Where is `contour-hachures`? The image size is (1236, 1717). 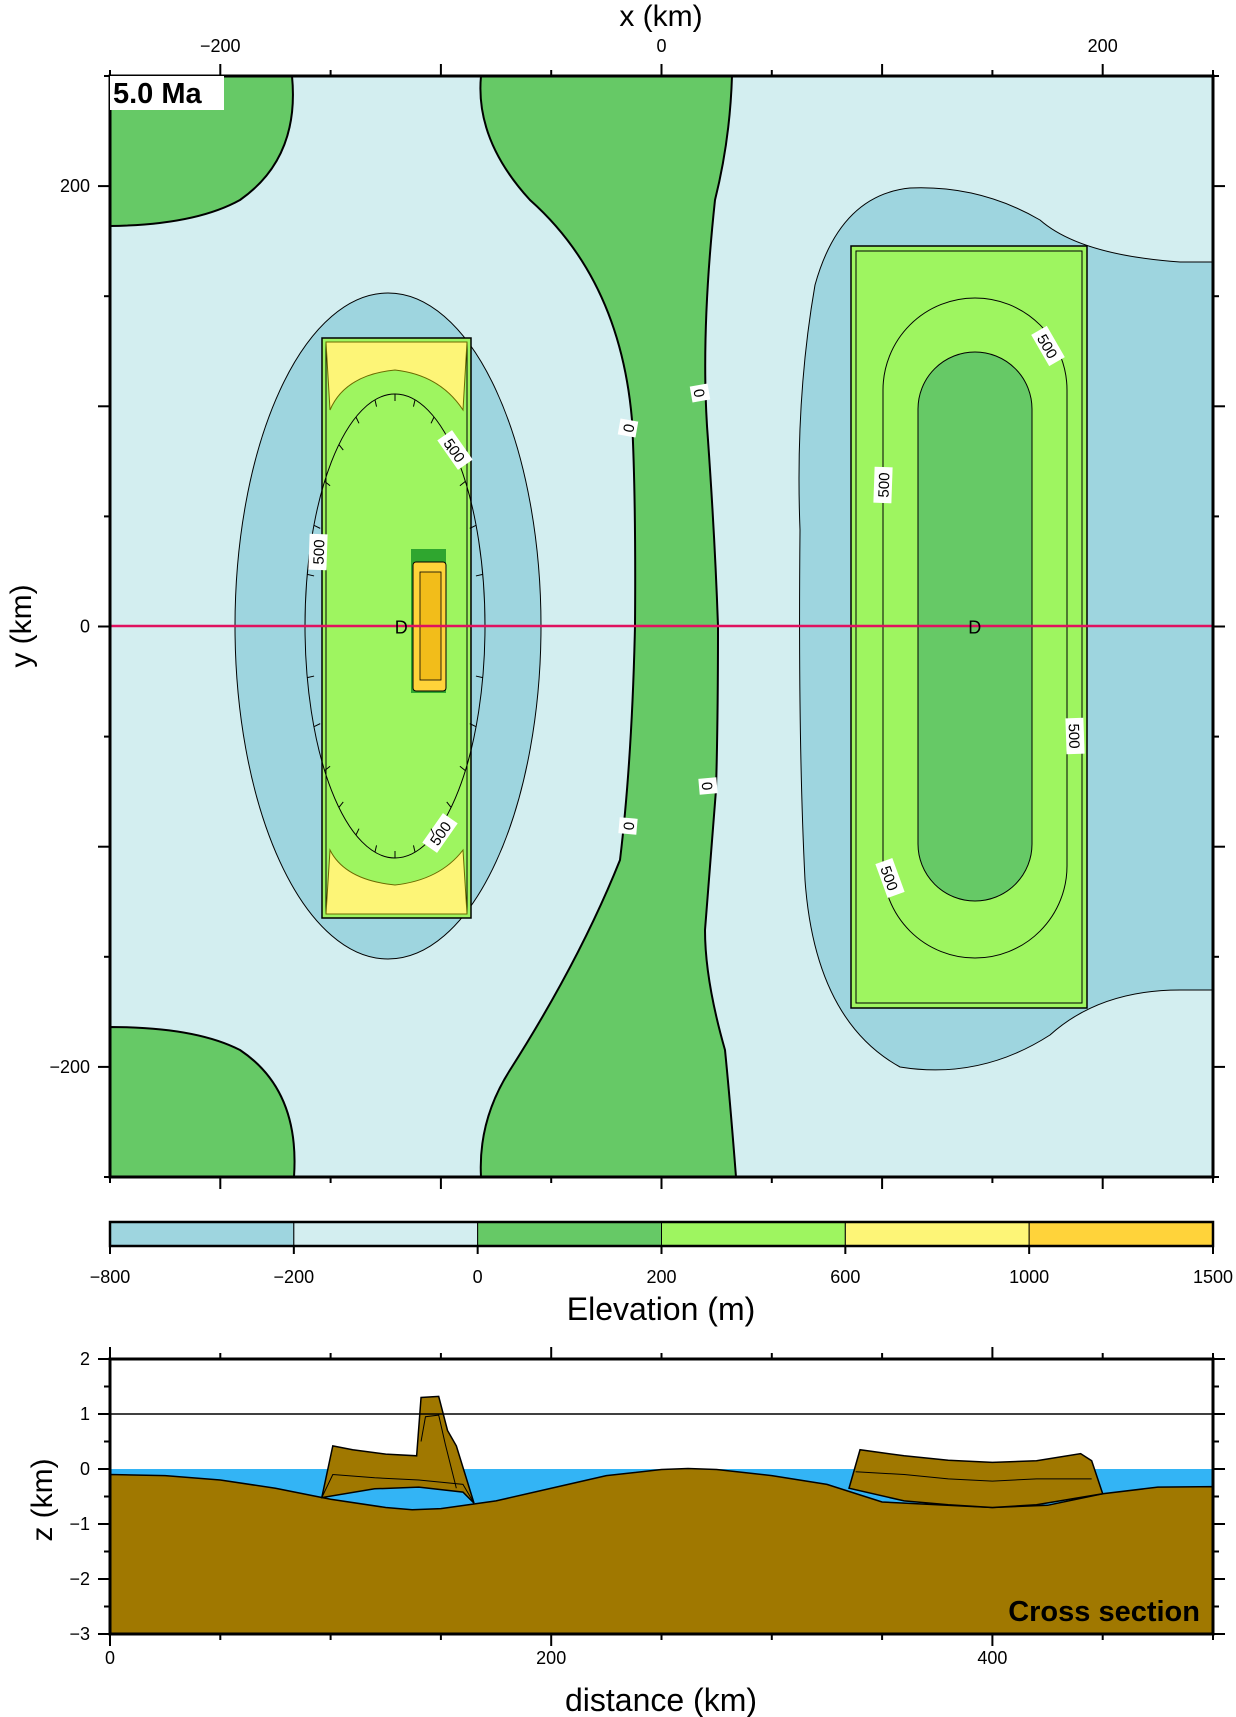 contour-hachures is located at coordinates (395, 626).